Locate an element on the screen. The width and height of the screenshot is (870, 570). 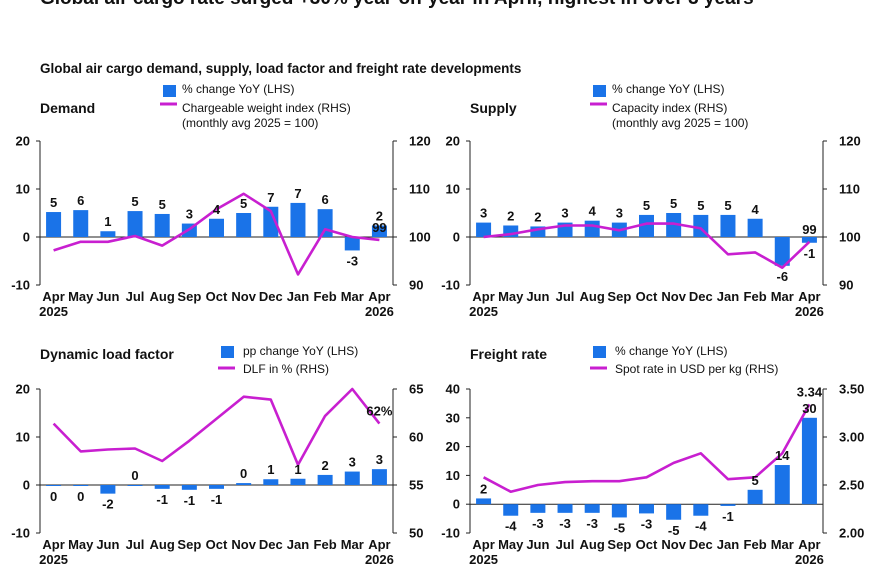
bar-data-label: 4 is located at coordinates (217, 209).